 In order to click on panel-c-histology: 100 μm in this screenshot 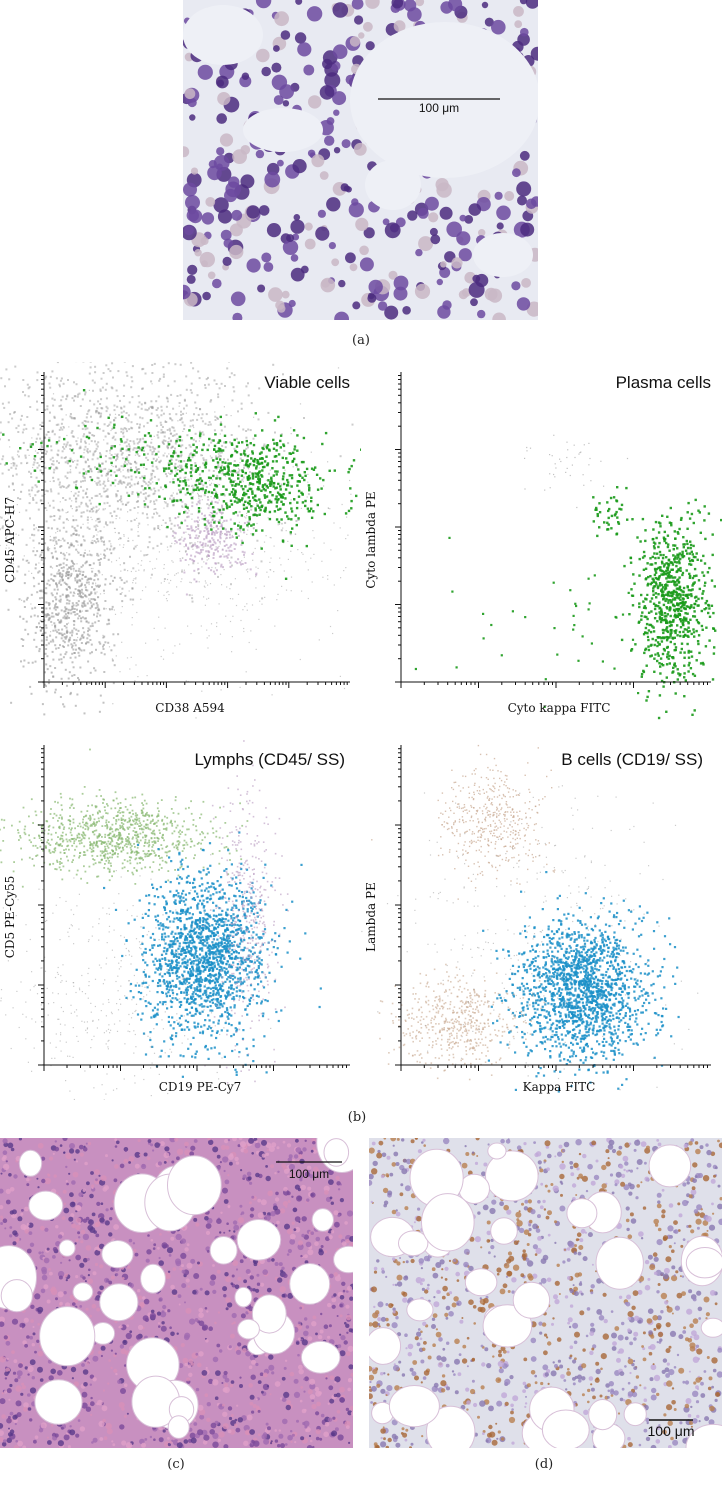, I will do `click(176, 1293)`.